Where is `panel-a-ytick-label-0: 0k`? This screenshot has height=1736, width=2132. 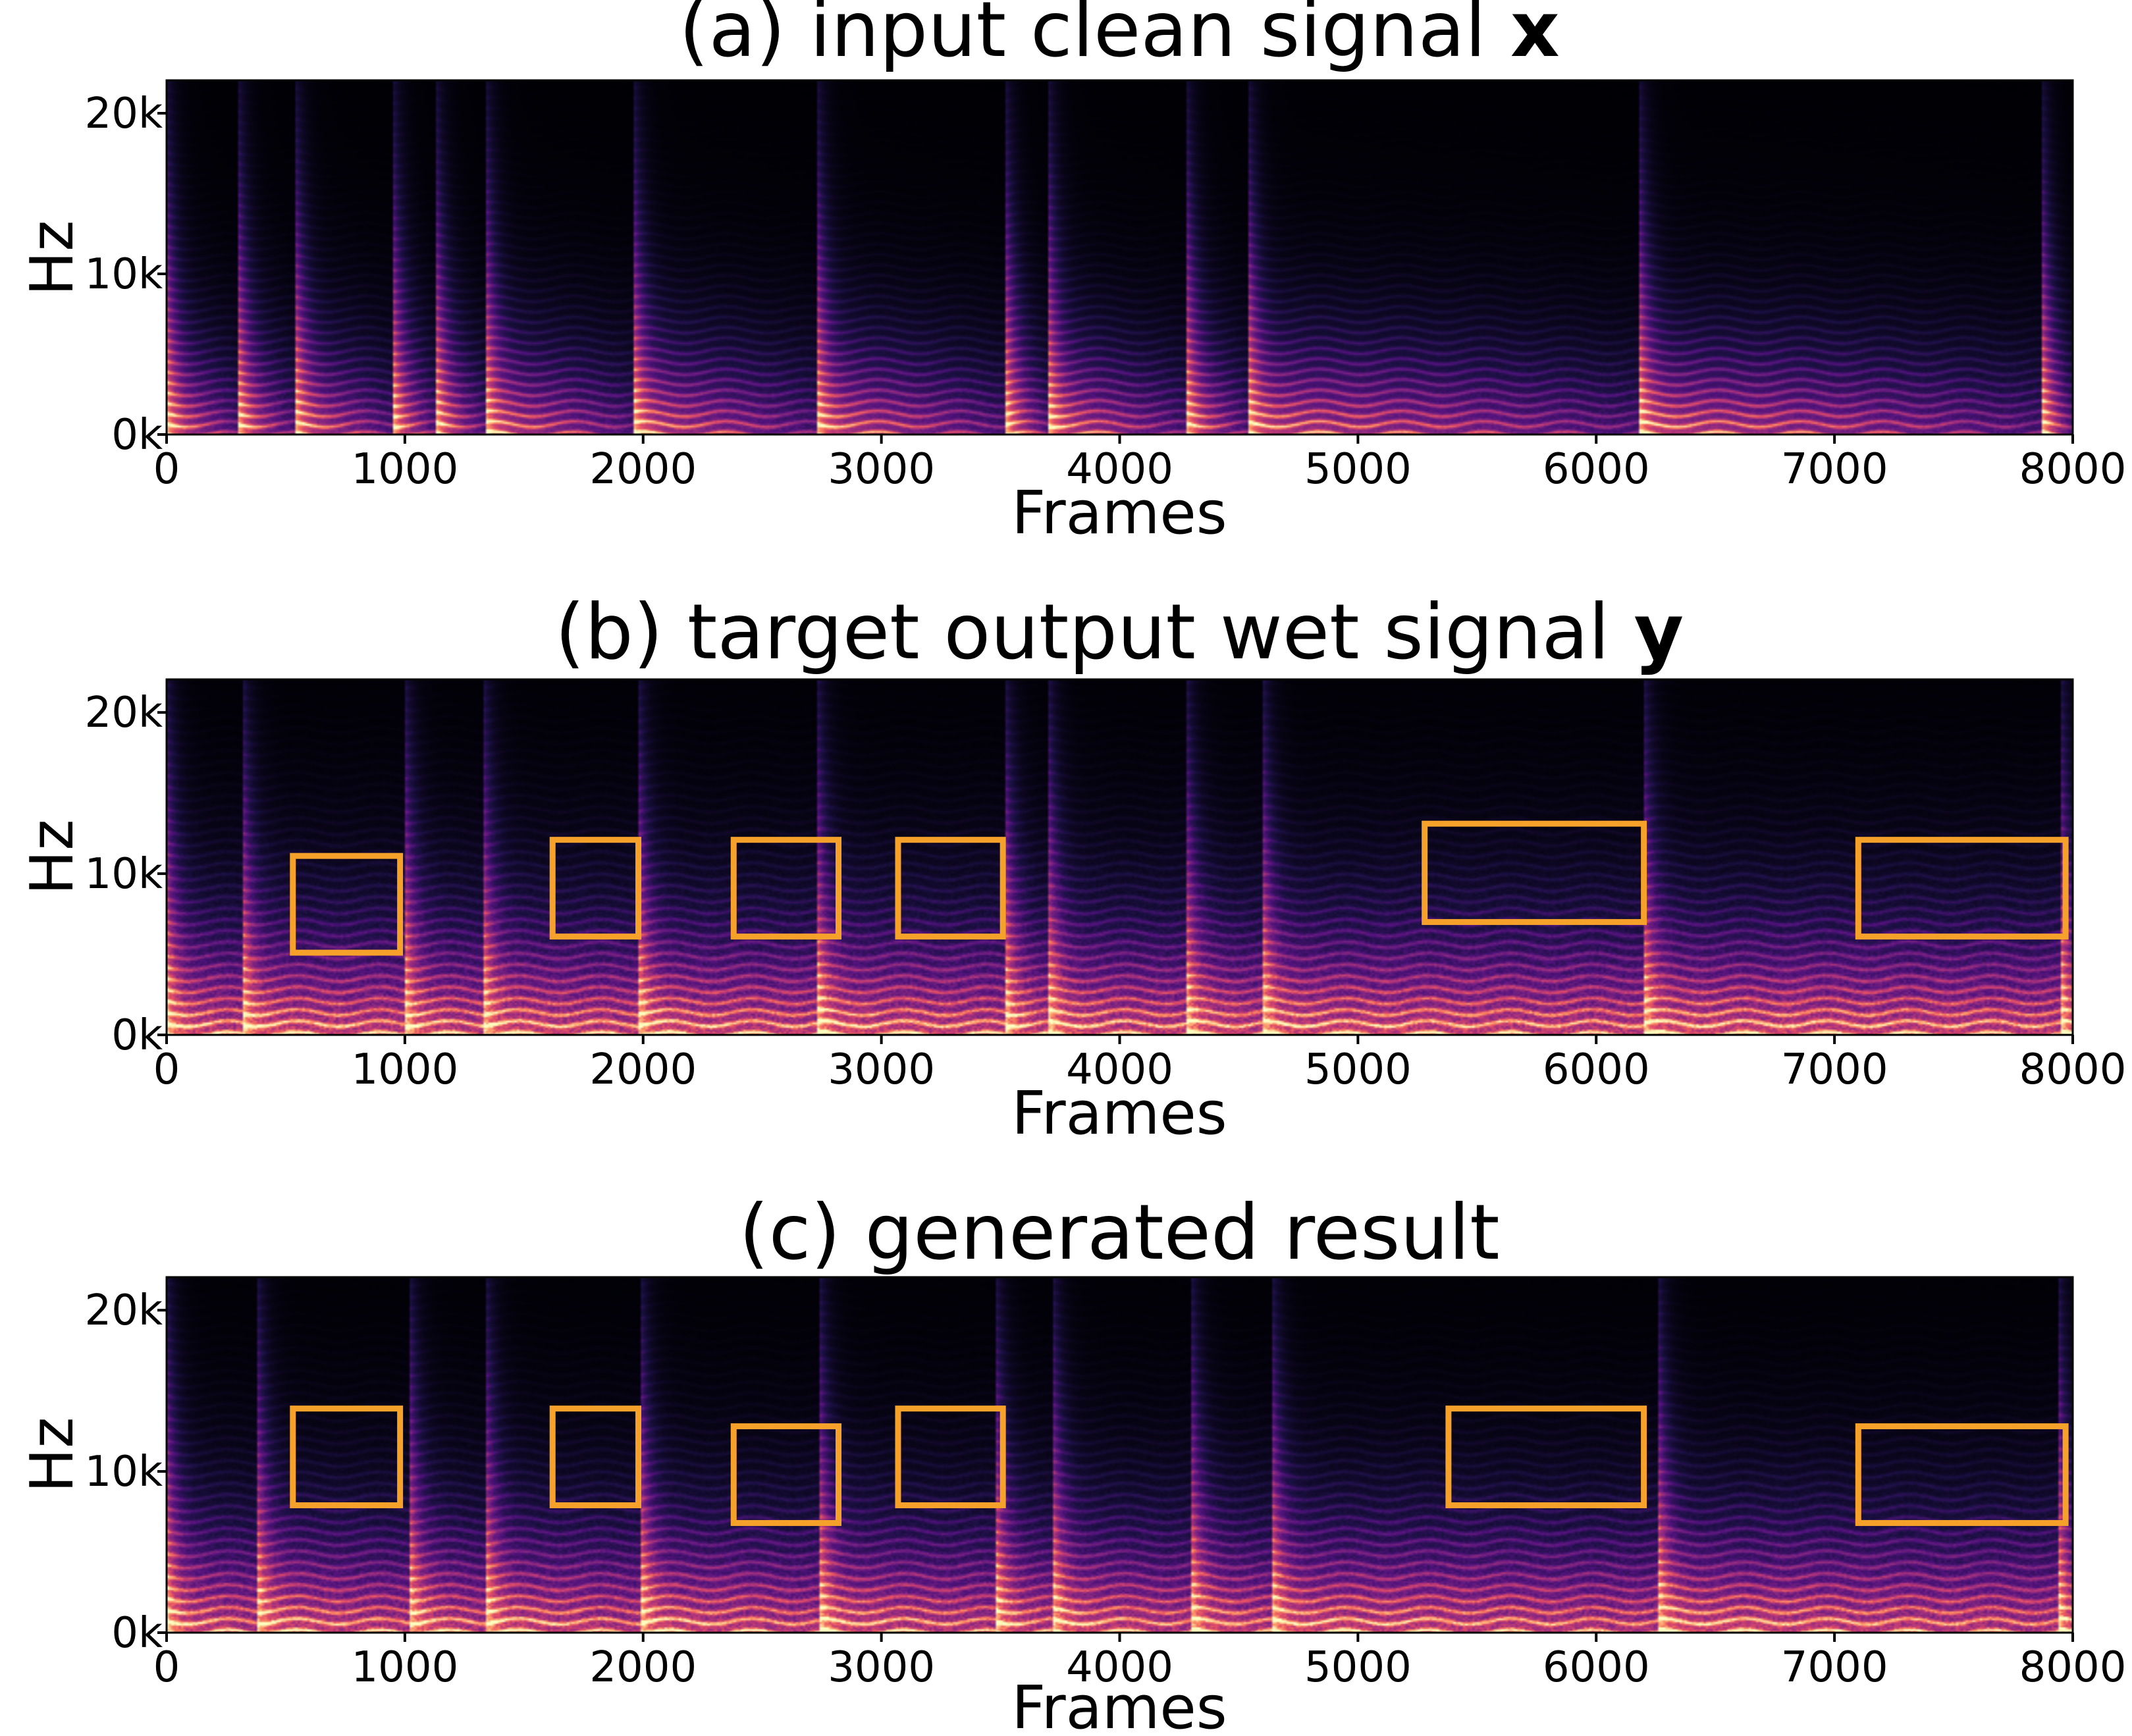
panel-a-ytick-label-0: 0k is located at coordinates (137, 435).